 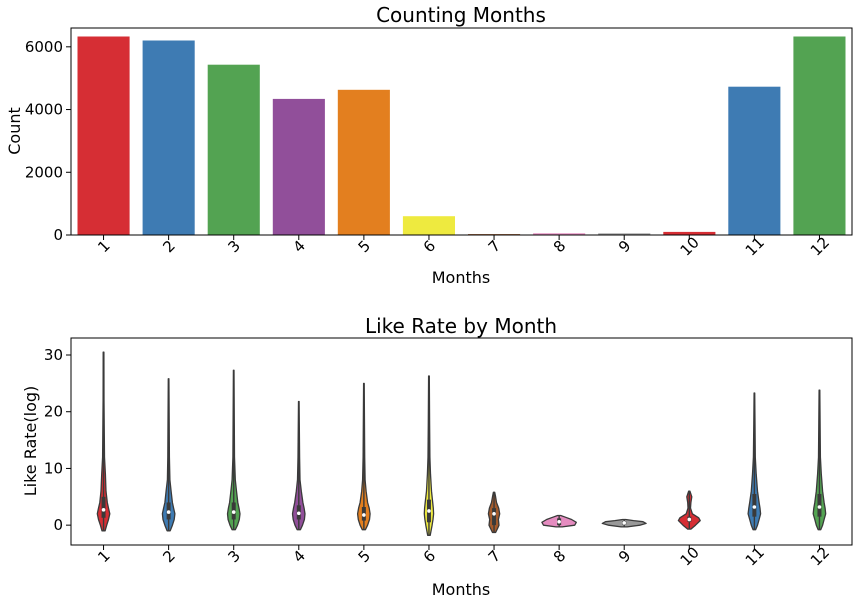 I want to click on bar-x-tick-label: 10, so click(x=690, y=246).